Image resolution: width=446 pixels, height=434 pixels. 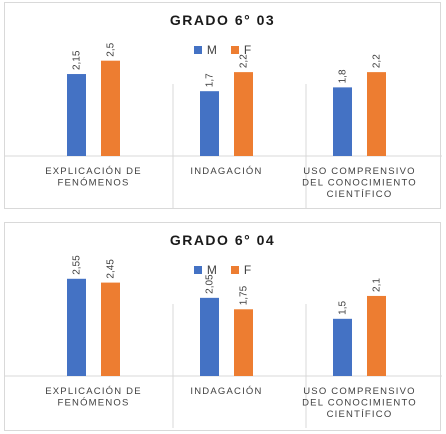 I want to click on data-label-m-2: 1,5, so click(x=343, y=307).